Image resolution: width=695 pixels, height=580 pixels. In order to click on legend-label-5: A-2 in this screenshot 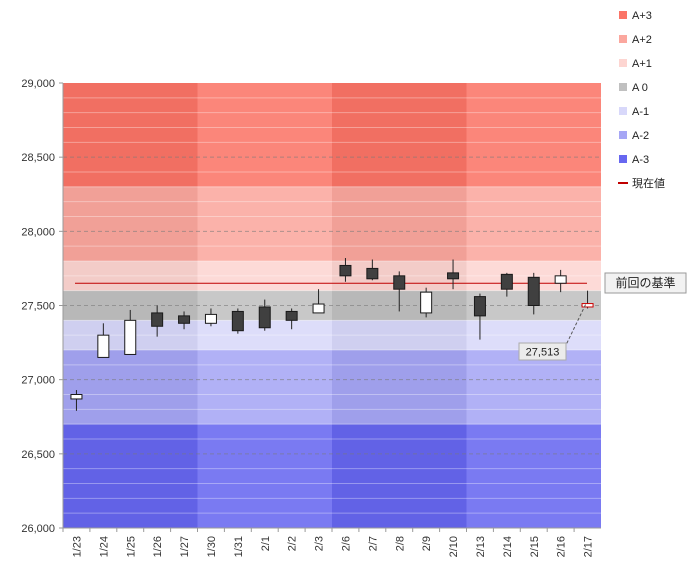, I will do `click(640, 136)`.